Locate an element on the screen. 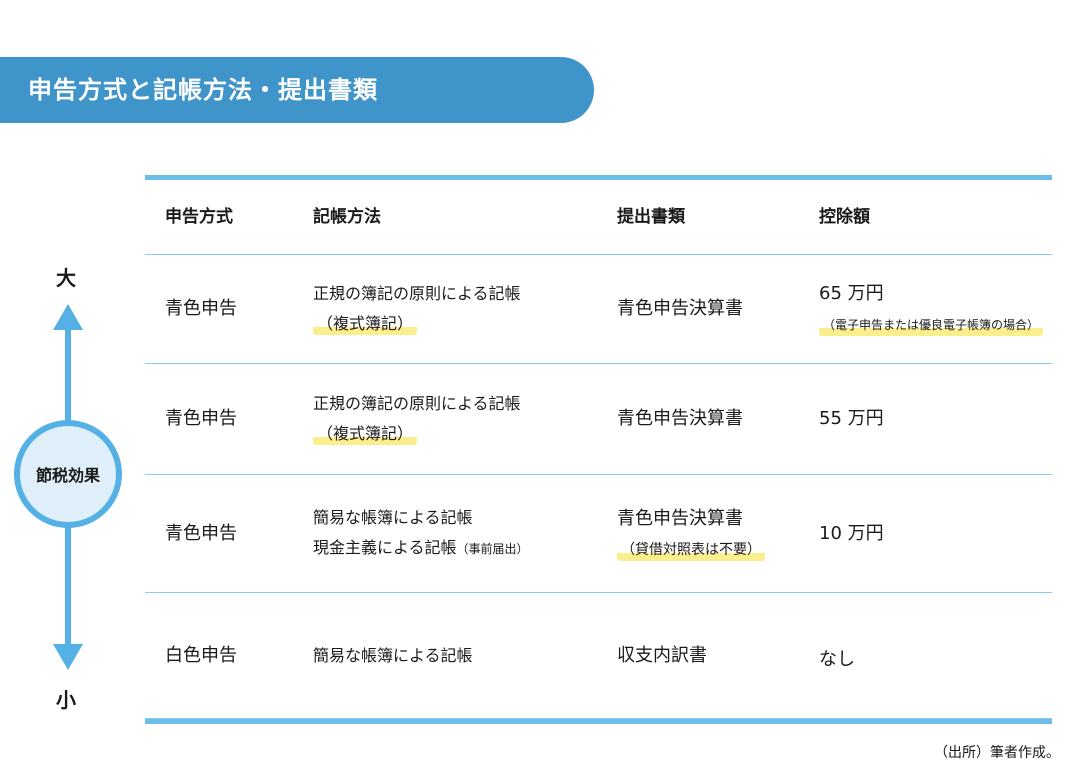 This screenshot has height=777, width=1088. bookkeeping-note: （事前届出） is located at coordinates (492, 549).